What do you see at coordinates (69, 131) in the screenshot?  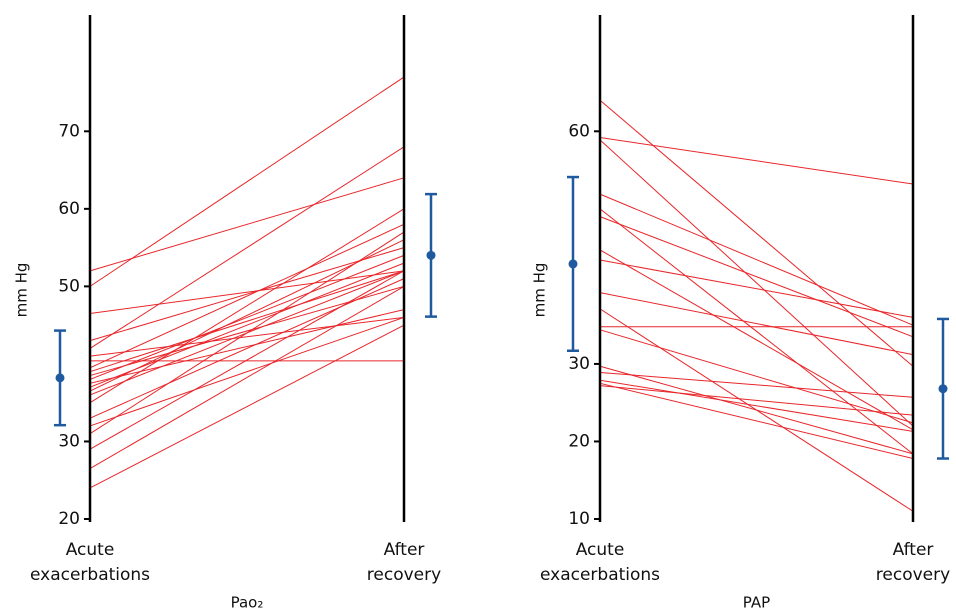 I see `y-tick-label: 70` at bounding box center [69, 131].